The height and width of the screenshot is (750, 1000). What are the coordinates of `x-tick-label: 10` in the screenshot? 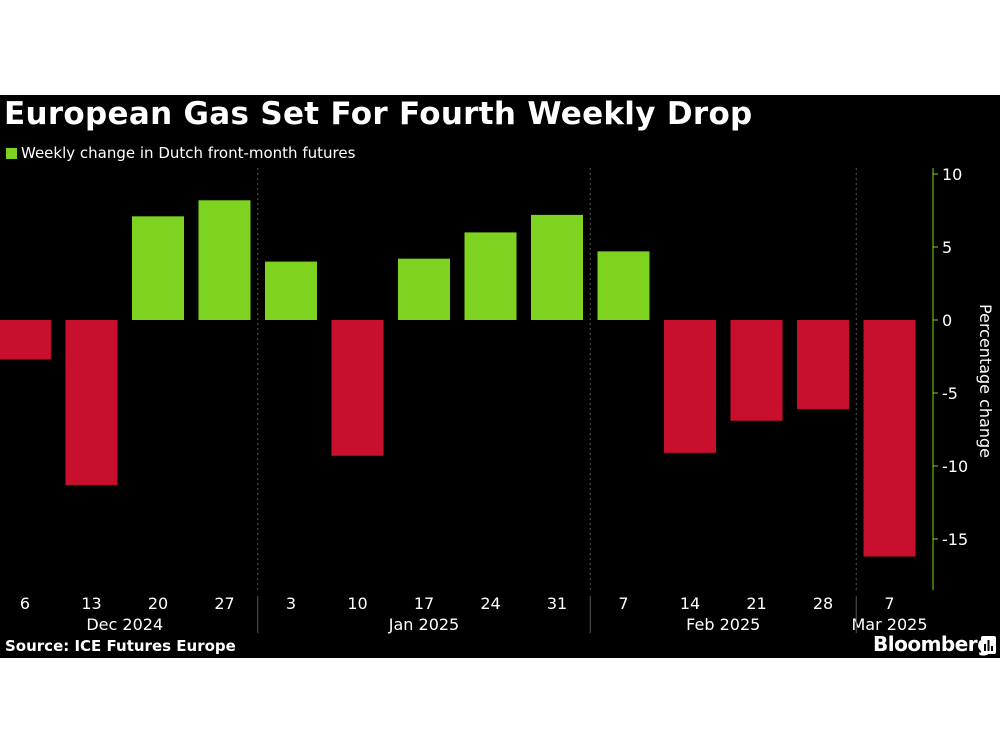 It's located at (357, 603).